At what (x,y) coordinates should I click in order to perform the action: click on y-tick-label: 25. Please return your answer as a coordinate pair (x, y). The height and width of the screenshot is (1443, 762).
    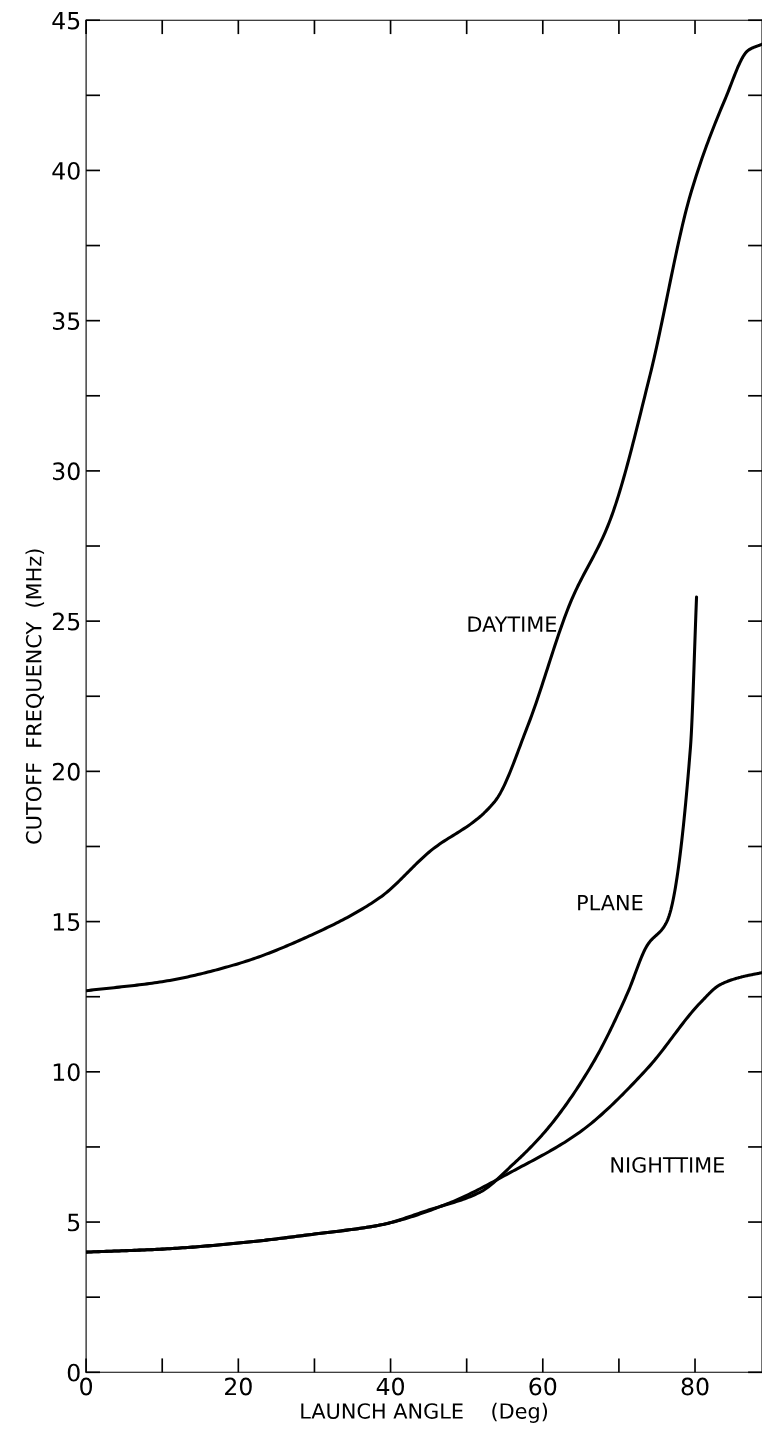
    Looking at the image, I should click on (66, 621).